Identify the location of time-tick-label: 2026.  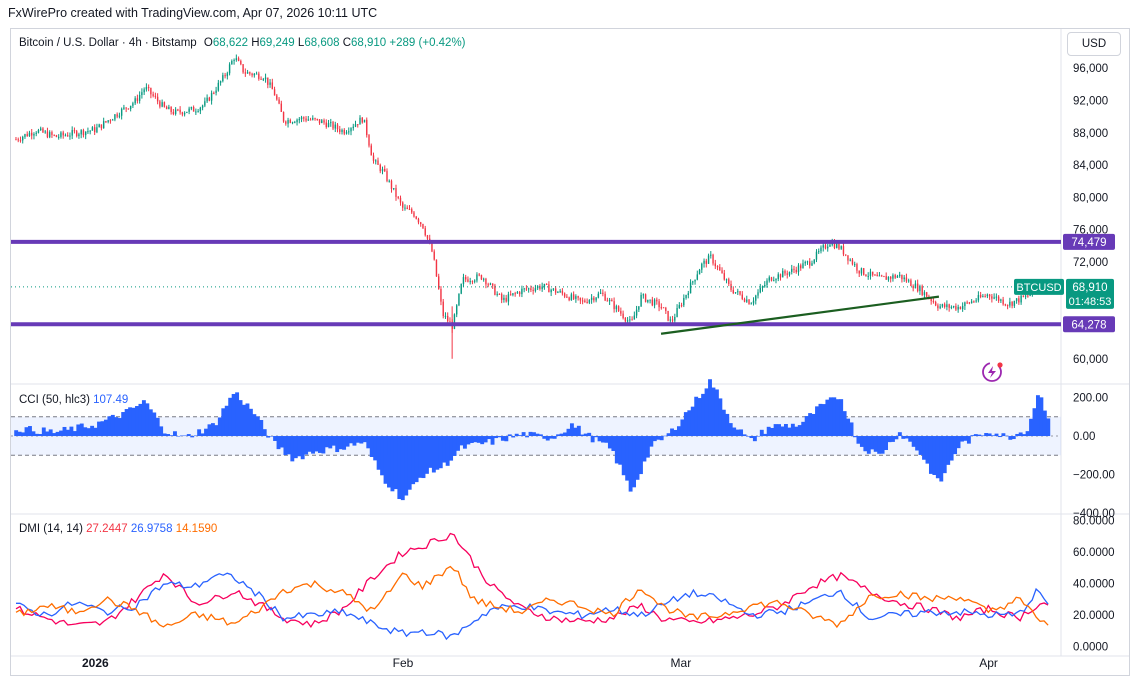
(95, 663).